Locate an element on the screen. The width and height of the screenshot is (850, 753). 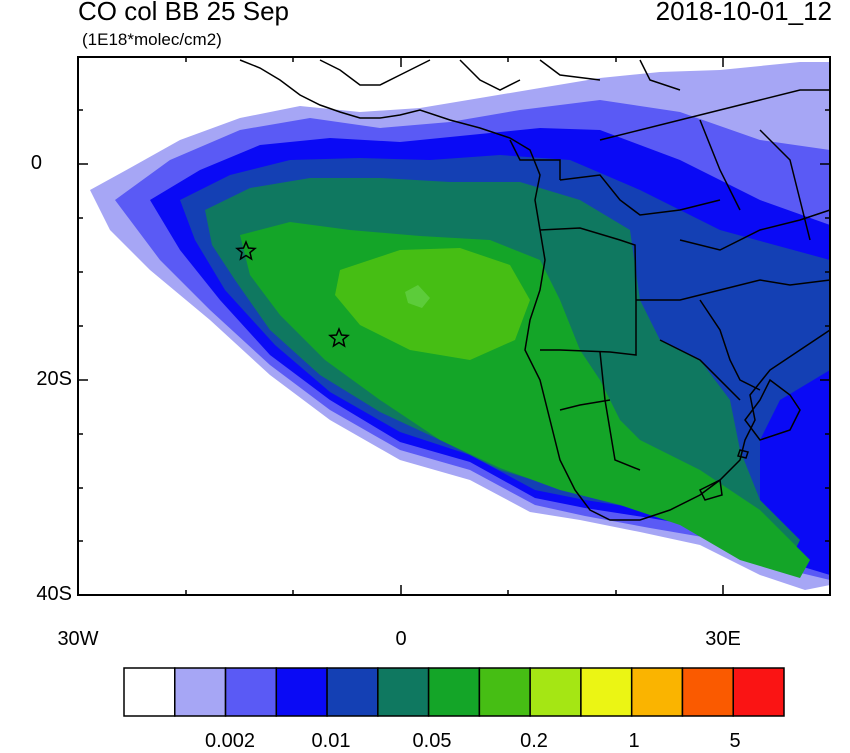
x-tick-label-30e: 30E is located at coordinates (723, 639).